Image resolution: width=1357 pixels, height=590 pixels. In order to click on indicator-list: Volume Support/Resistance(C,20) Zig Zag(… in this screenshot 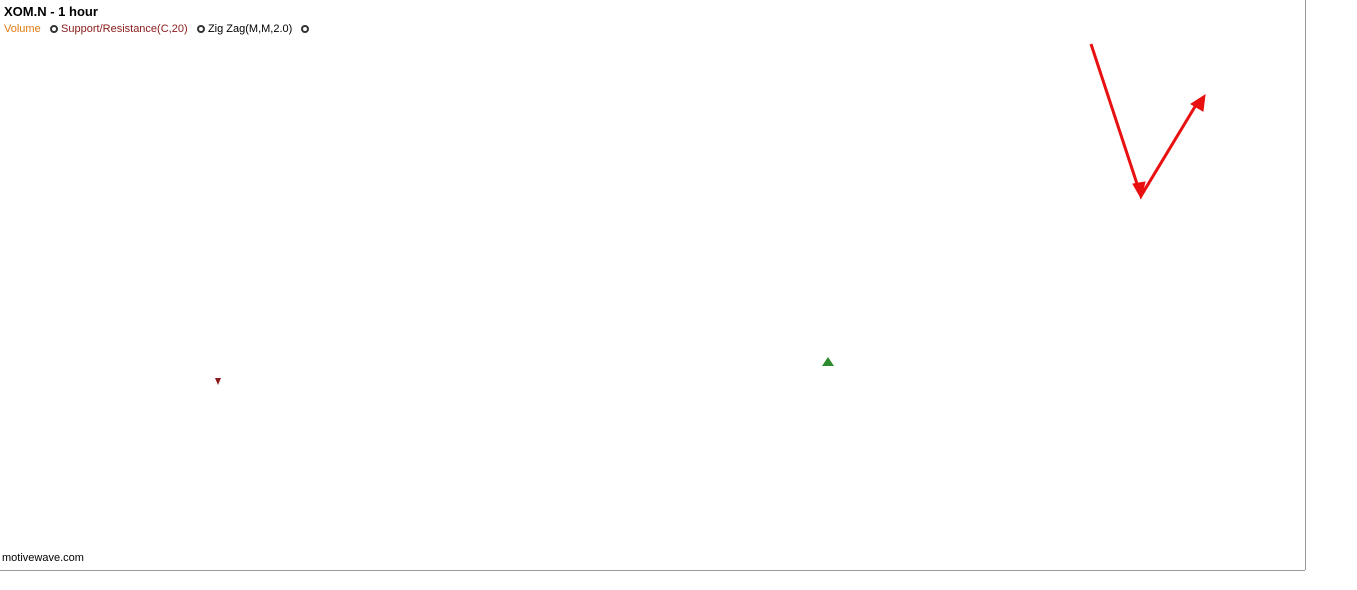, I will do `click(157, 28)`.